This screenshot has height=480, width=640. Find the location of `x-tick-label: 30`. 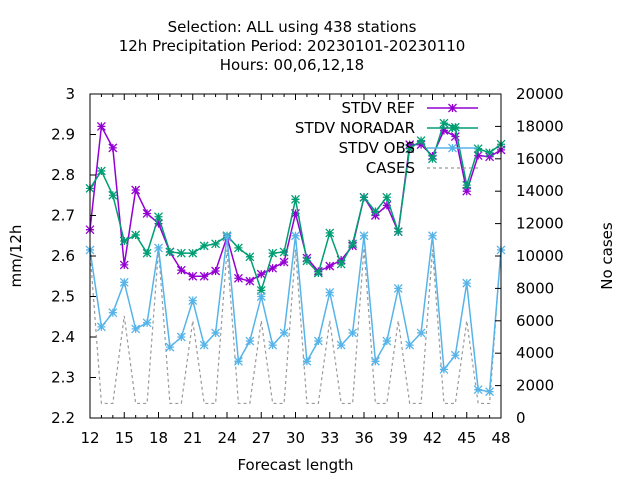

x-tick-label: 30 is located at coordinates (295, 438).